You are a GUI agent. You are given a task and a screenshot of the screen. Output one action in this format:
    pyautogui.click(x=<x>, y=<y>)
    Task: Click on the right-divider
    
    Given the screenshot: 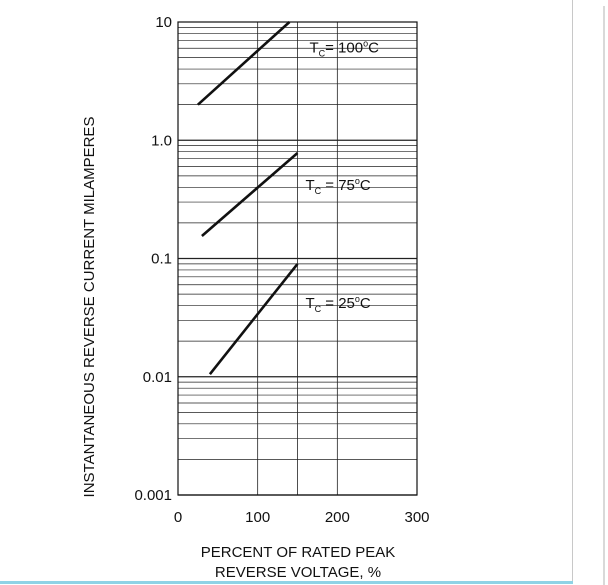 What is the action you would take?
    pyautogui.click(x=604, y=295)
    